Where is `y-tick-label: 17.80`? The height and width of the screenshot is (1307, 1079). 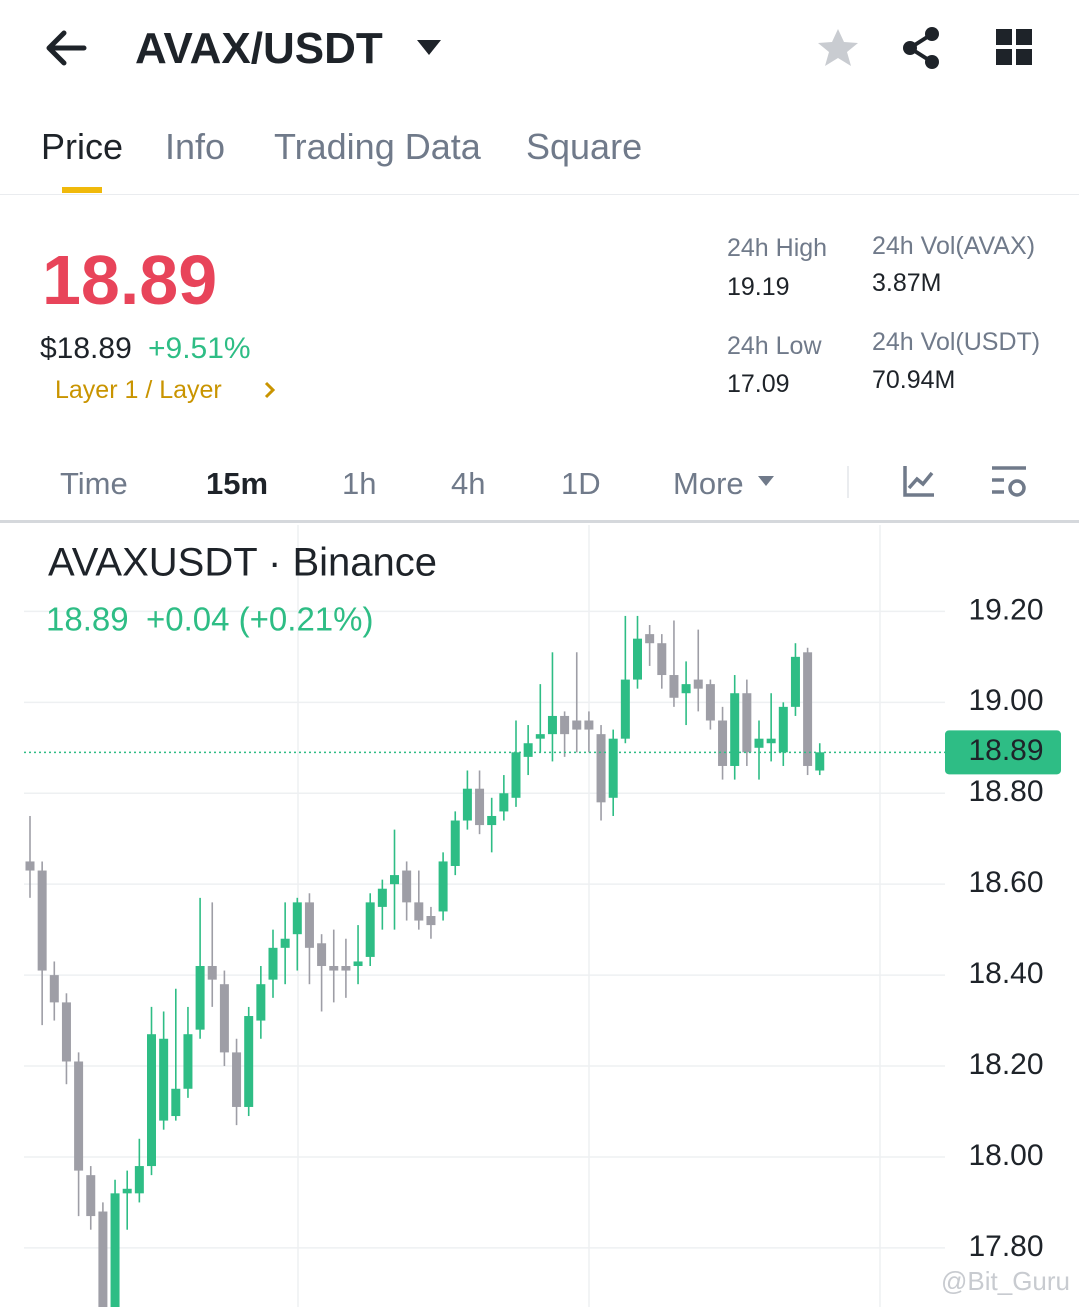
y-tick-label: 17.80 is located at coordinates (1005, 1246).